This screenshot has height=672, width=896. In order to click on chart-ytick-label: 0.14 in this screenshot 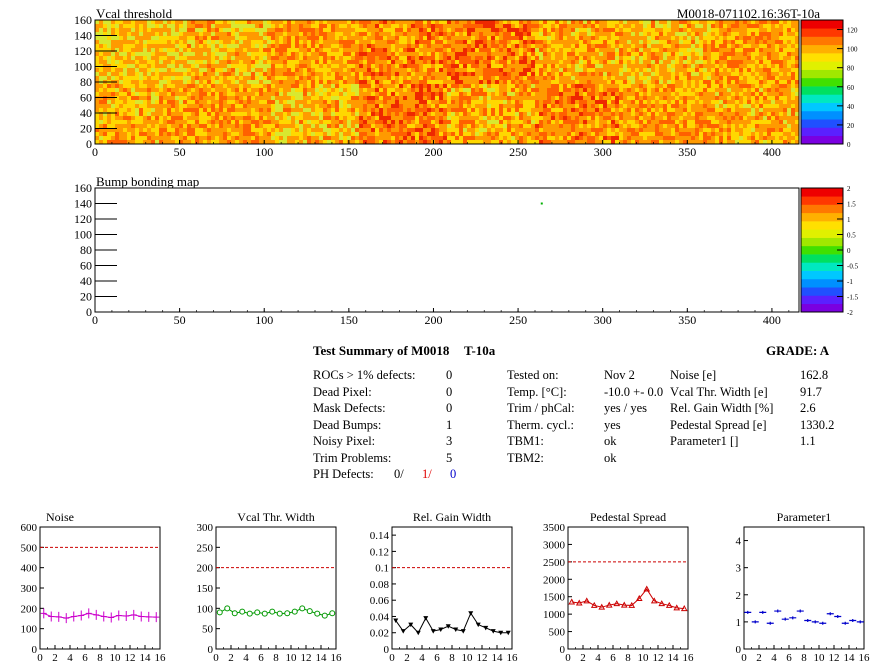, I will do `click(380, 536)`.